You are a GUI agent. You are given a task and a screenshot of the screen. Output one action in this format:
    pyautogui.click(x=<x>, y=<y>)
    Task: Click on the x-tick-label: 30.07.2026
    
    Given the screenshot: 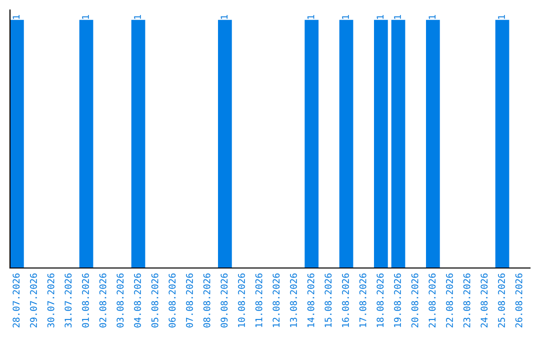 What is the action you would take?
    pyautogui.click(x=50, y=300)
    